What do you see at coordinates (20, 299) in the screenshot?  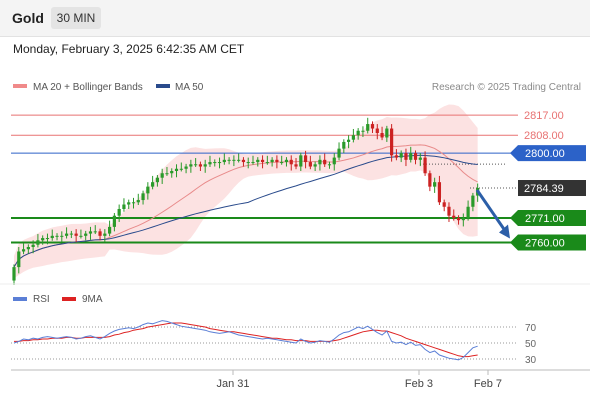 I see `rsi-legend-swatch` at bounding box center [20, 299].